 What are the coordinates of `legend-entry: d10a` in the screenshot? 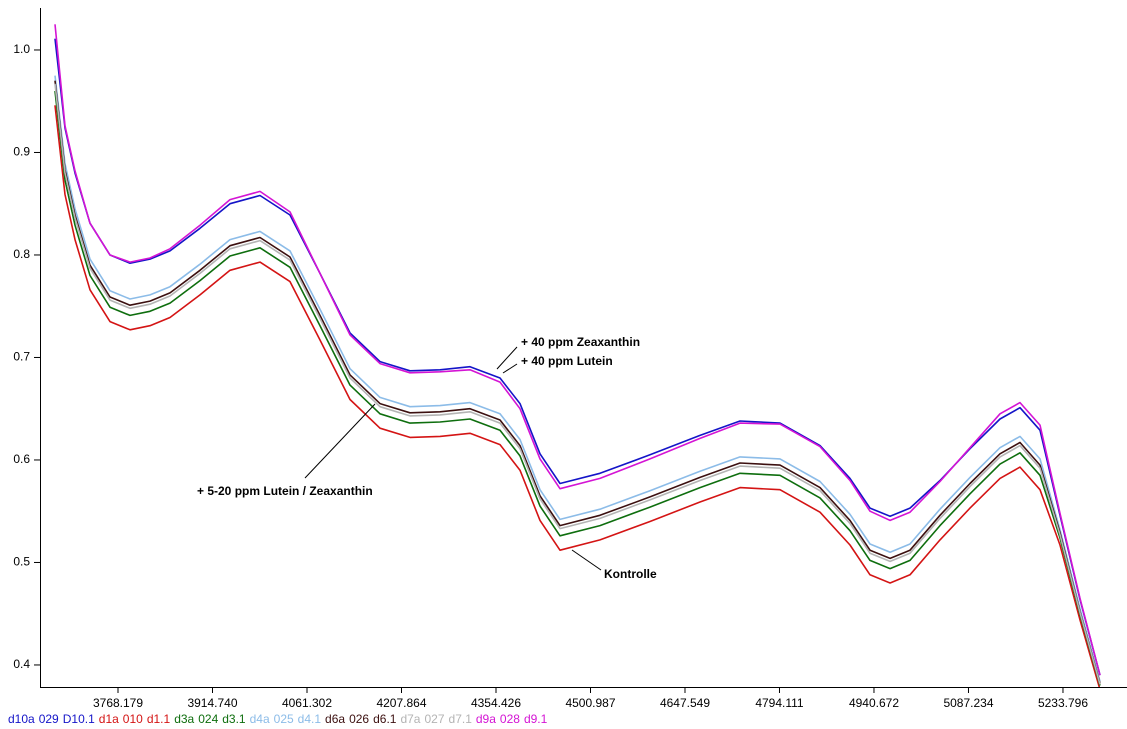 It's located at (21, 719).